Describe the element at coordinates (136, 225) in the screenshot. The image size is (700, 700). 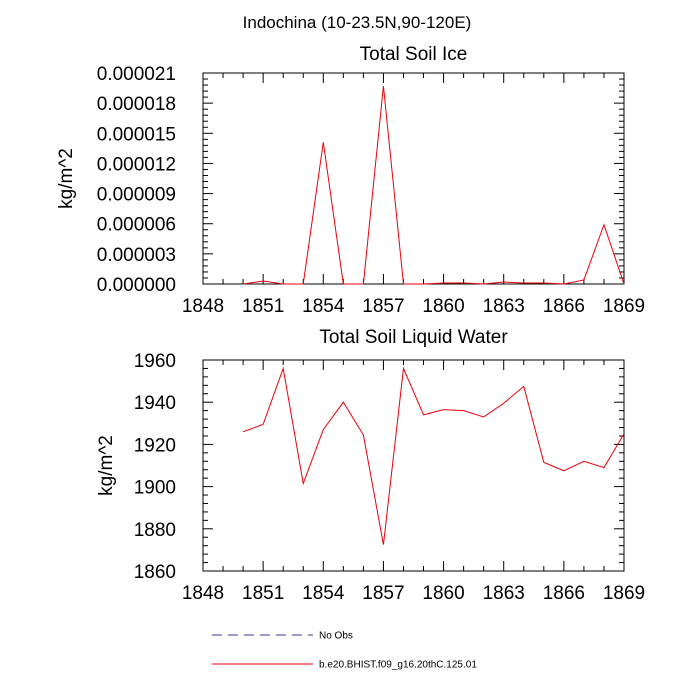
I see `y-tick-label: 0.000006` at that location.